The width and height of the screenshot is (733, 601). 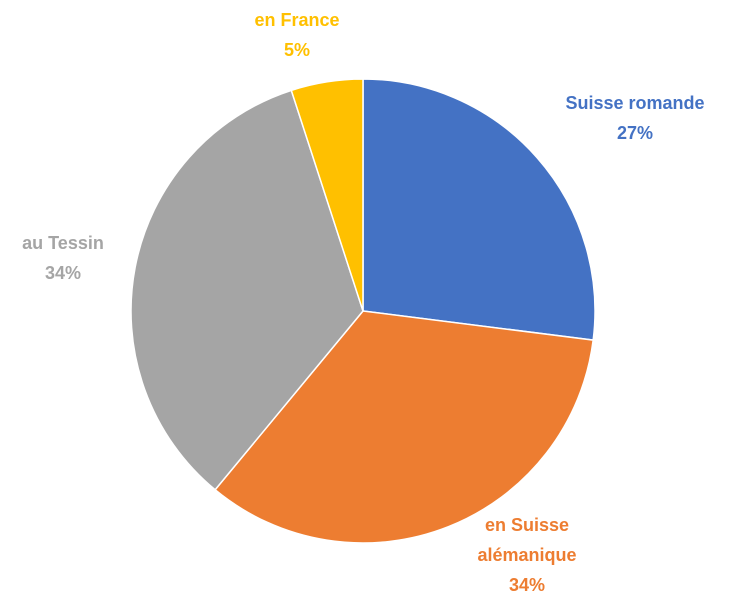 What do you see at coordinates (635, 103) in the screenshot?
I see `category-label: Suisse romande` at bounding box center [635, 103].